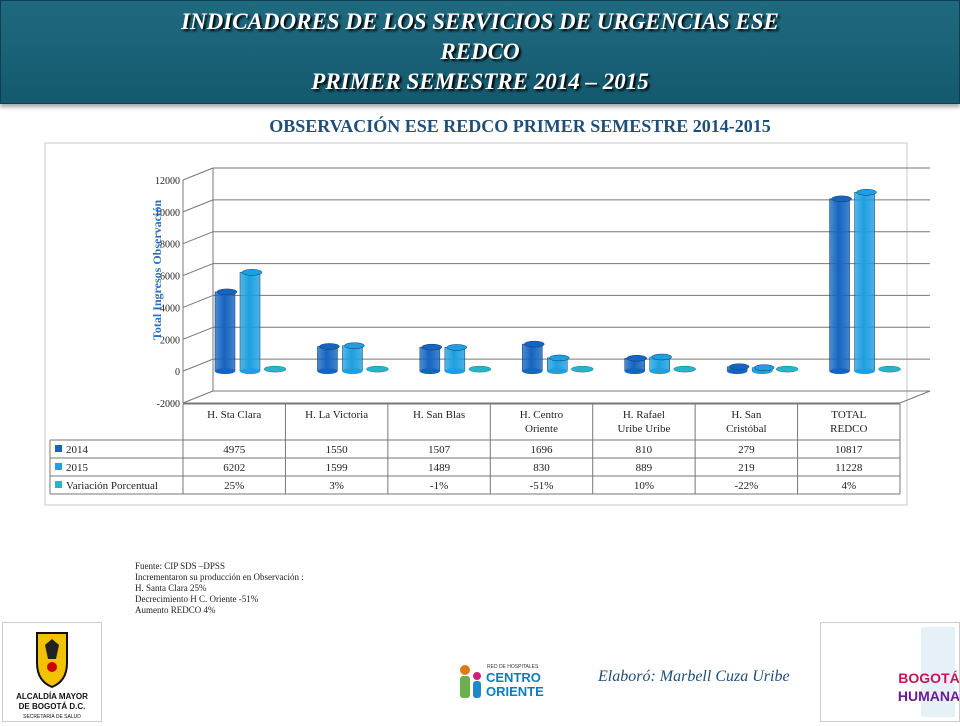 The width and height of the screenshot is (960, 726). What do you see at coordinates (171, 588) in the screenshot?
I see `note-line: H. Santa Clara 25%` at bounding box center [171, 588].